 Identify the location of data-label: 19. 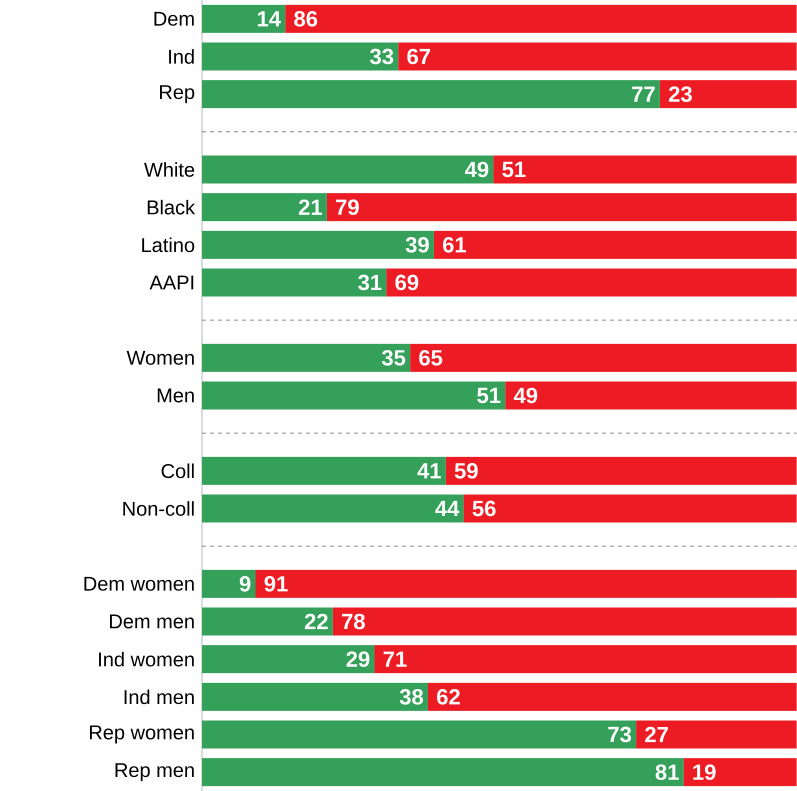
(704, 772).